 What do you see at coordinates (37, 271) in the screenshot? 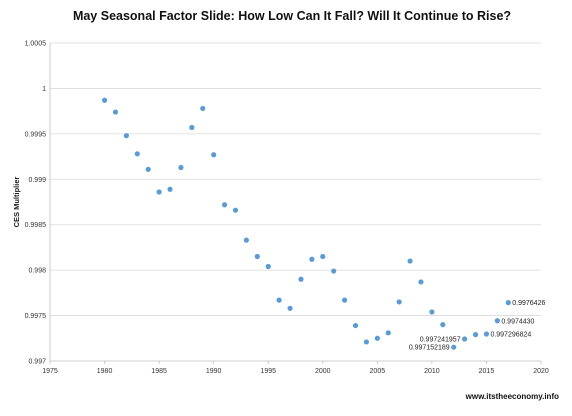
I see `y-tick-label: 0.998` at bounding box center [37, 271].